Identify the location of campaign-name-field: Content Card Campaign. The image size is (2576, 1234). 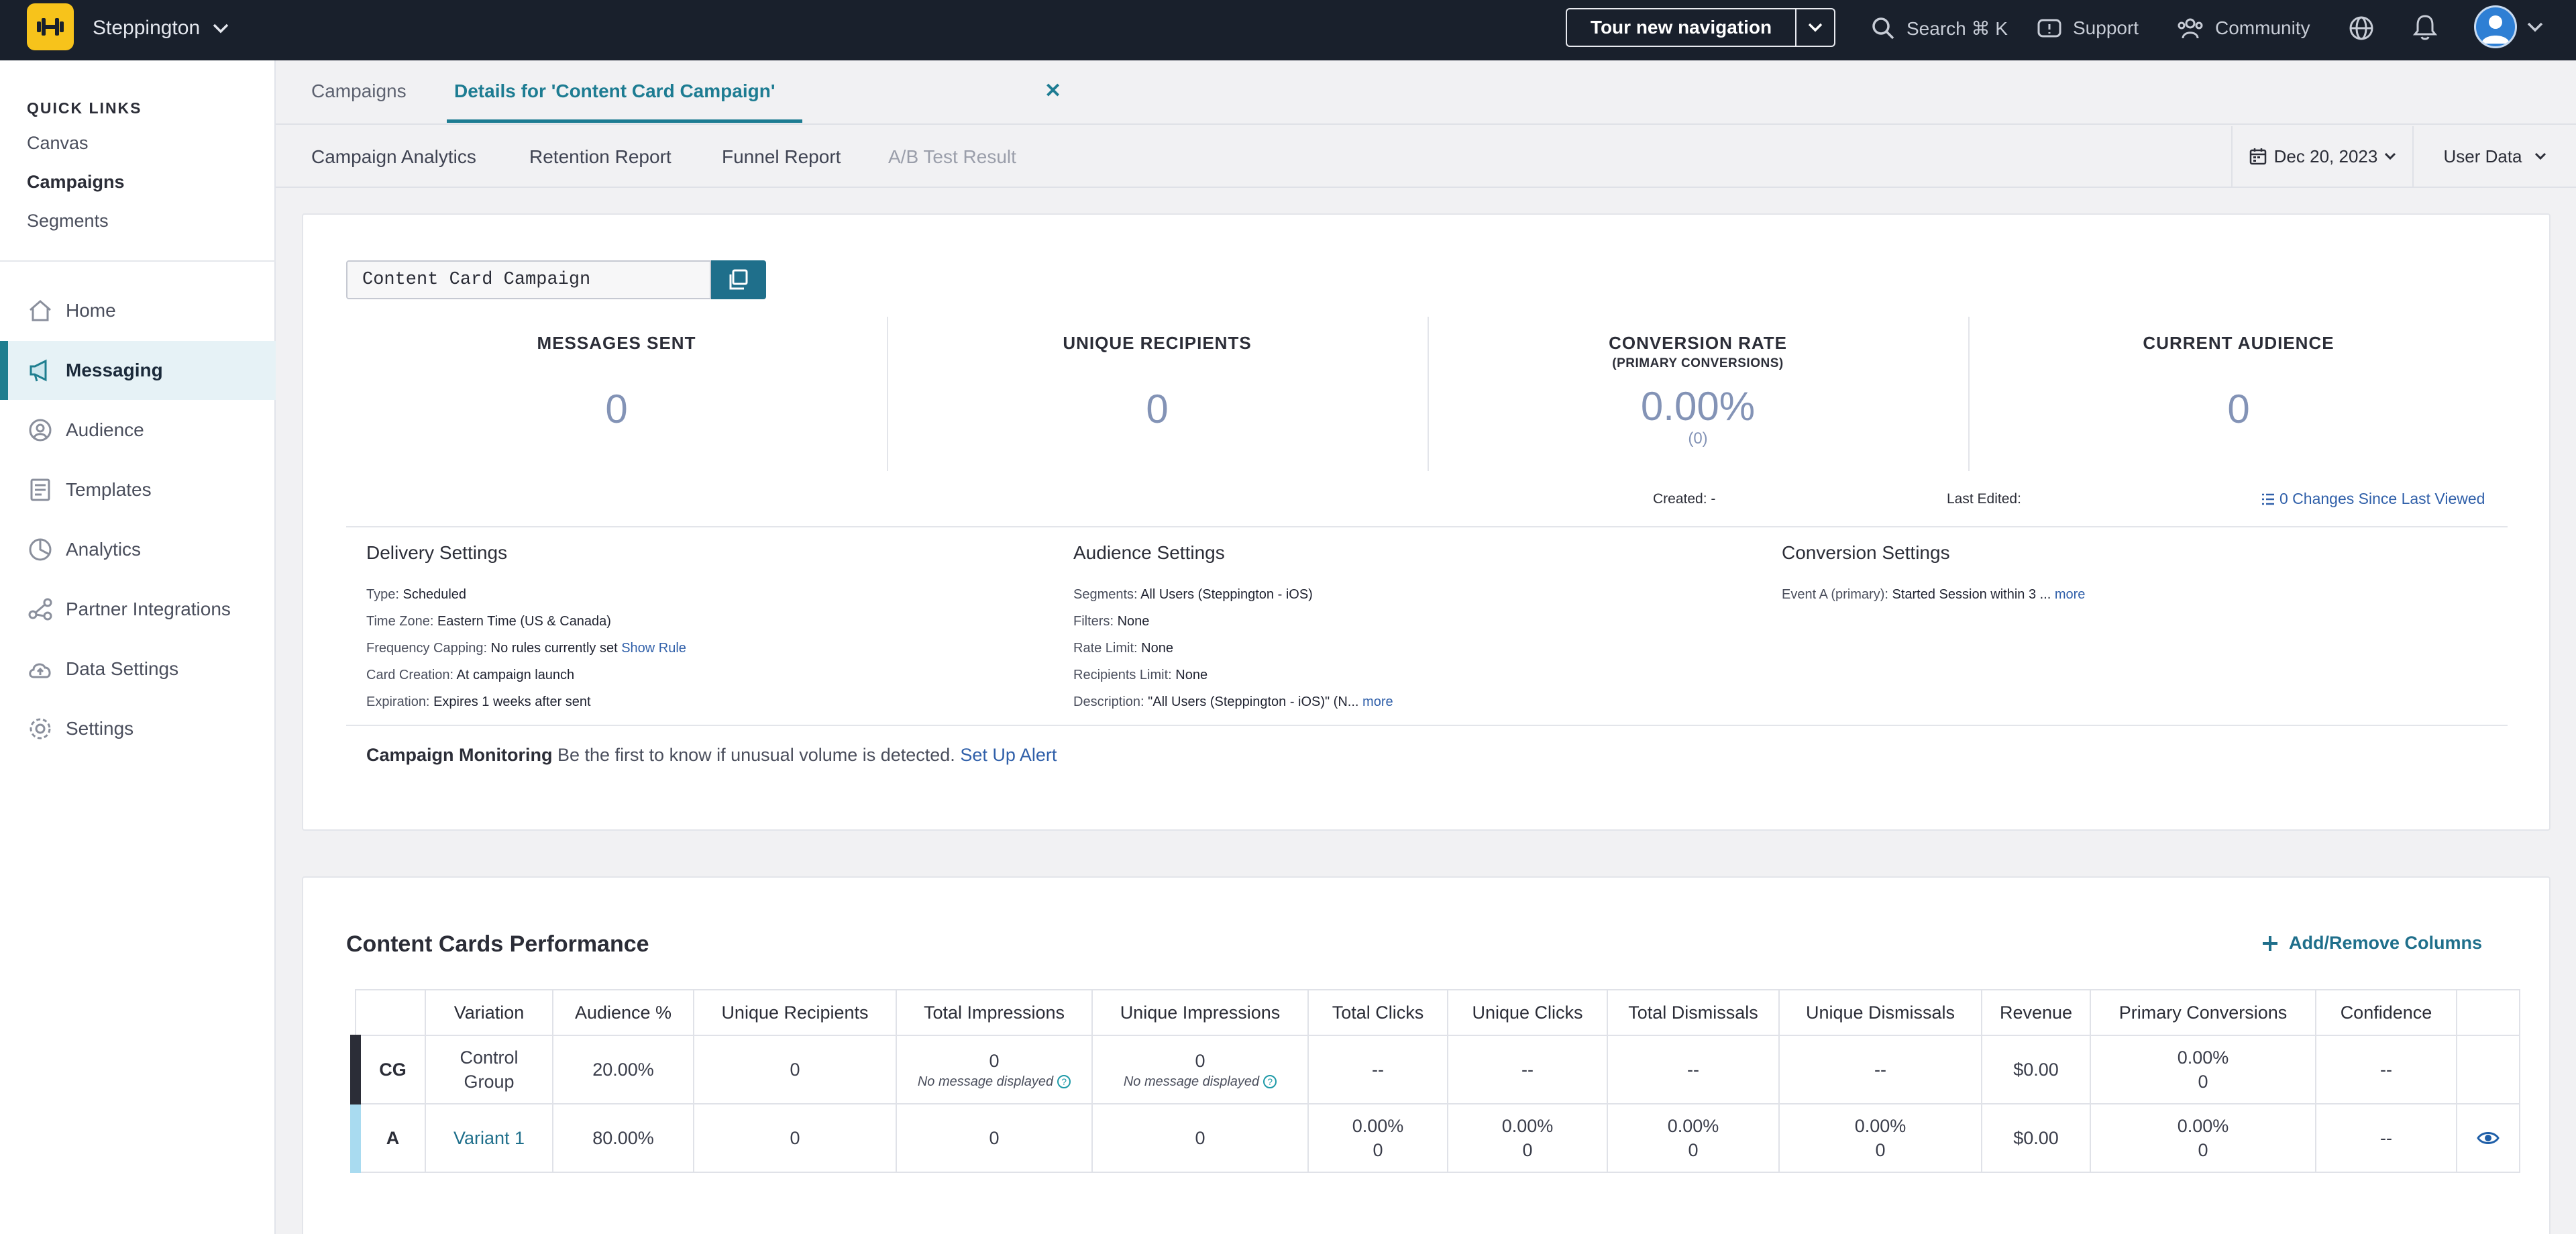
(528, 279).